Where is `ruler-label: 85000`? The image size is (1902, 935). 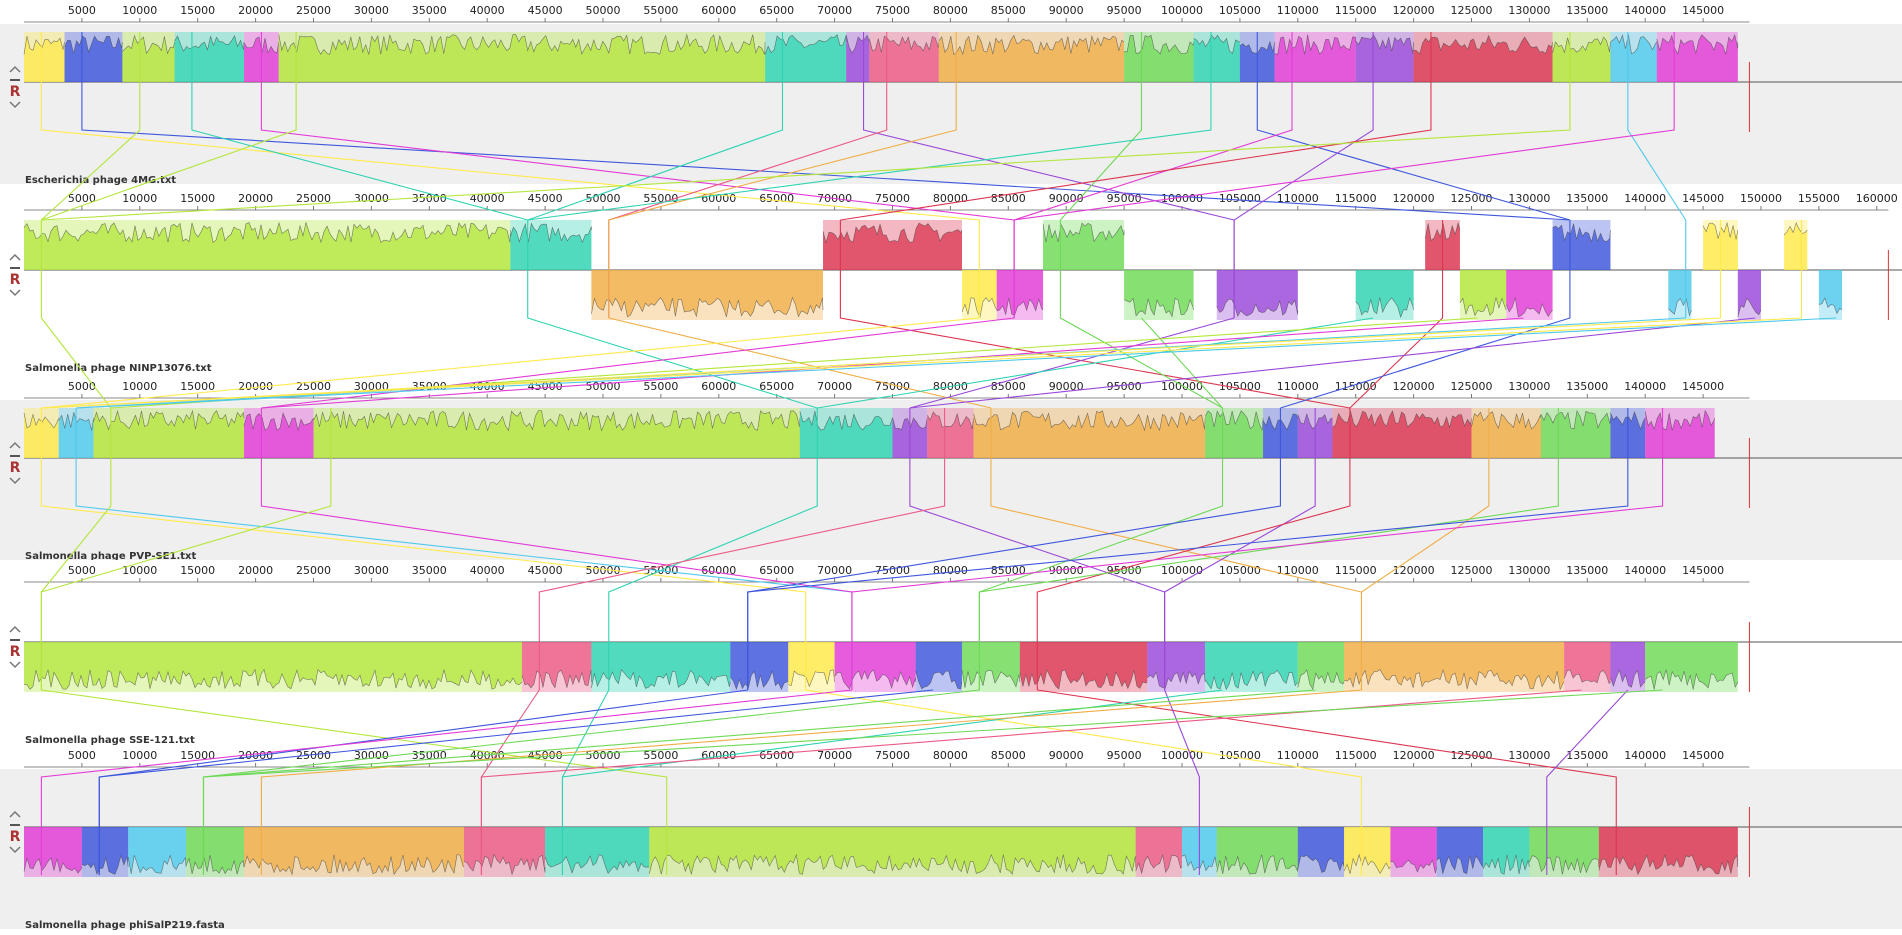
ruler-label: 85000 is located at coordinates (1008, 10).